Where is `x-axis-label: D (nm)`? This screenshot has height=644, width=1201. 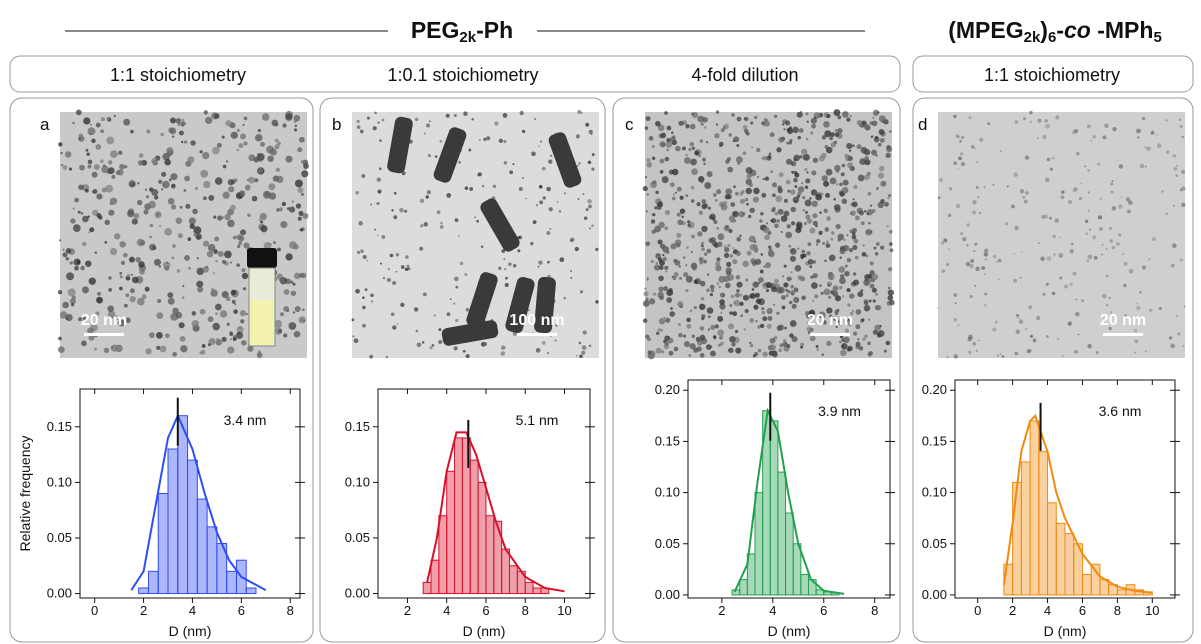
x-axis-label: D (nm) is located at coordinates (190, 631).